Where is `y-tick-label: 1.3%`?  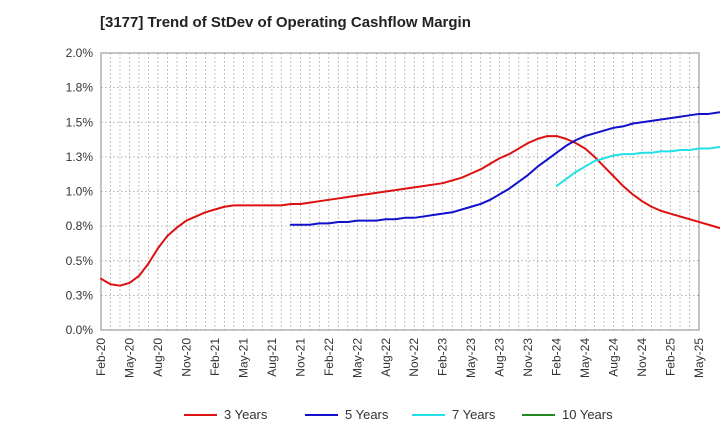
y-tick-label: 1.3% is located at coordinates (80, 157).